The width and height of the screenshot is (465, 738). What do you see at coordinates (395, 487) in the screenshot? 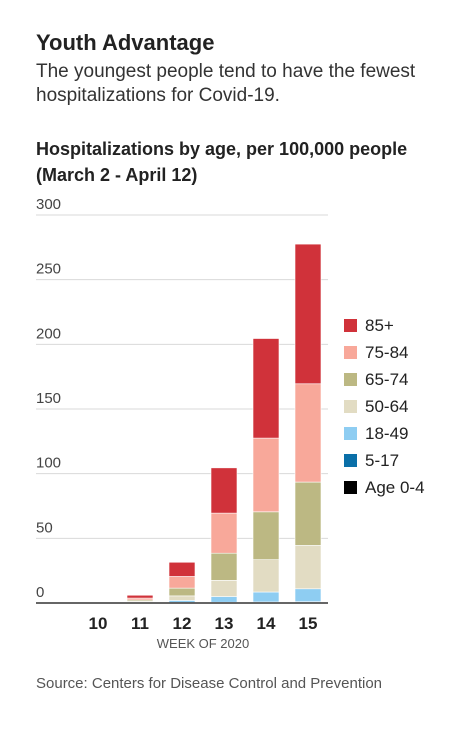
I see `legend-label: Age 0-4` at bounding box center [395, 487].